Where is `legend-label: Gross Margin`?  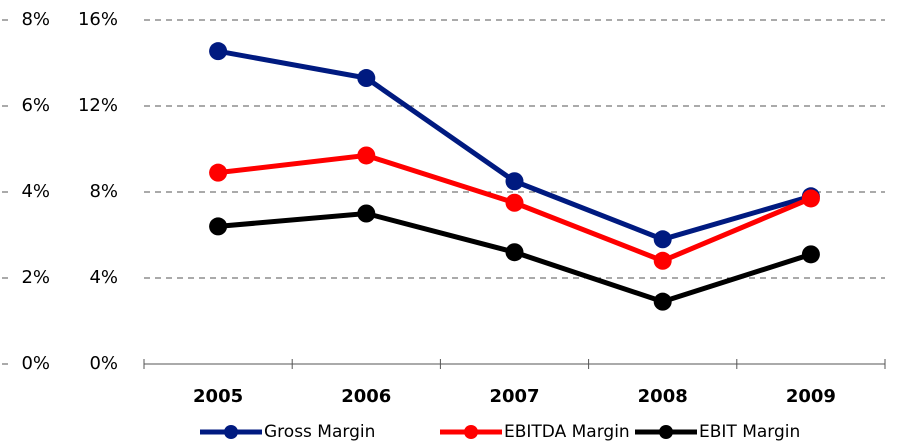 legend-label: Gross Margin is located at coordinates (319, 432).